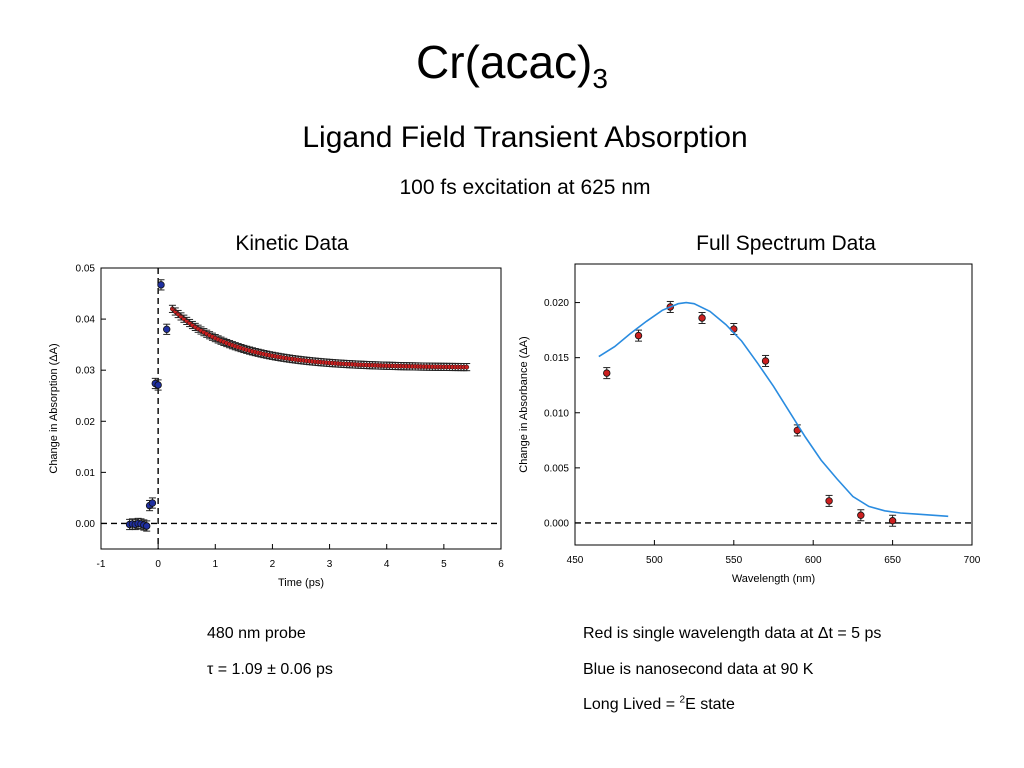 Image resolution: width=1024 pixels, height=768 pixels. Describe the element at coordinates (387, 564) in the screenshot. I see `x-tick-label: 4` at that location.